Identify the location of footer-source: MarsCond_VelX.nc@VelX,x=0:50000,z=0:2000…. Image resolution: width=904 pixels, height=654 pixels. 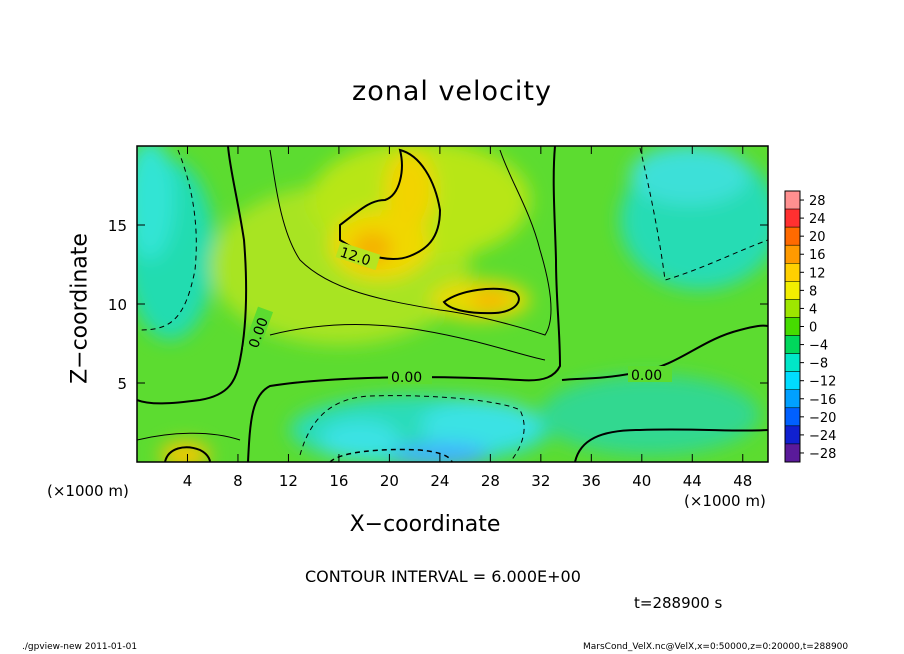
(716, 647).